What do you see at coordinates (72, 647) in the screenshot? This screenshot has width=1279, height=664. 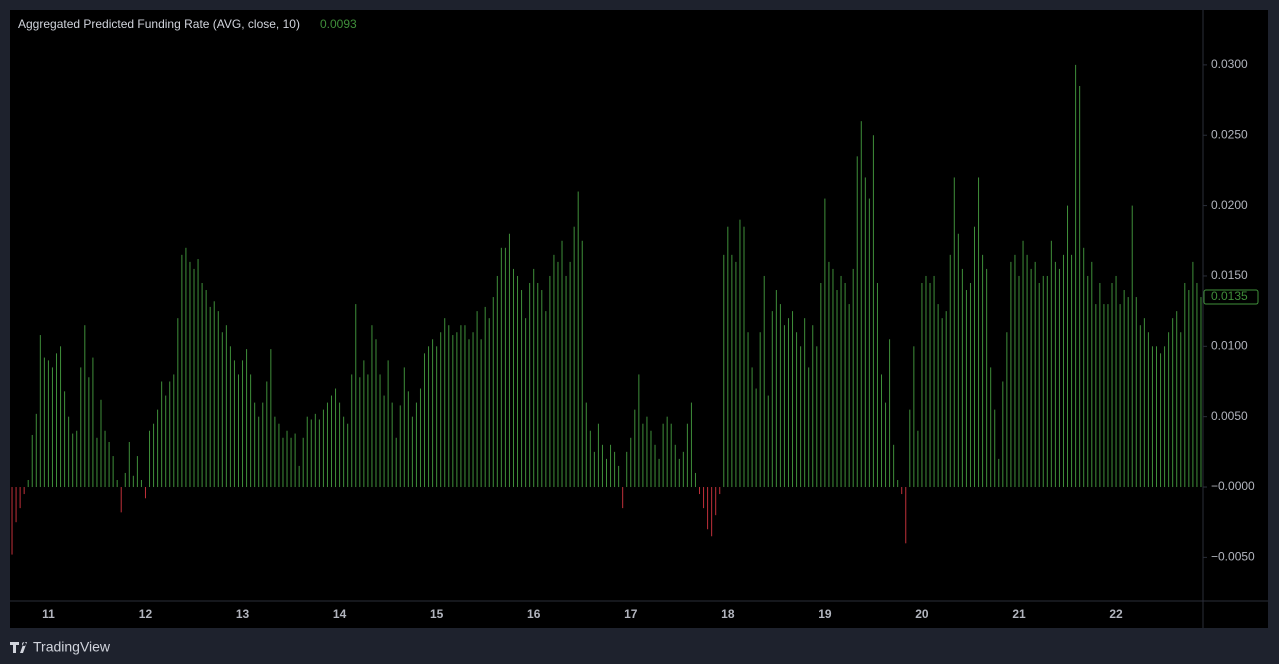 I see `brand: TradingView` at bounding box center [72, 647].